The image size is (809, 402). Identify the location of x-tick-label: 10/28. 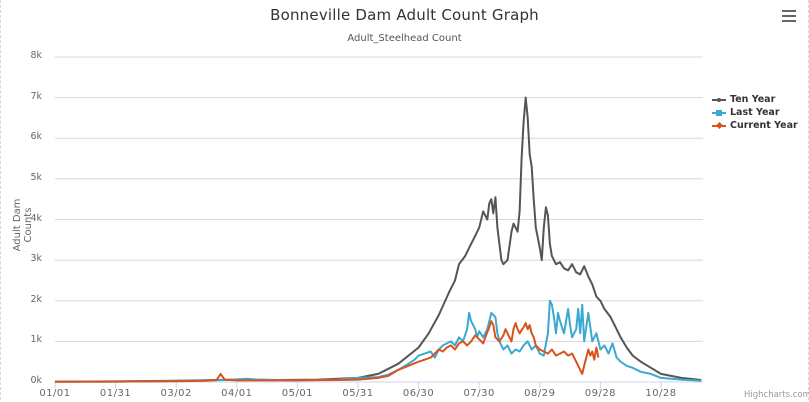
(661, 393).